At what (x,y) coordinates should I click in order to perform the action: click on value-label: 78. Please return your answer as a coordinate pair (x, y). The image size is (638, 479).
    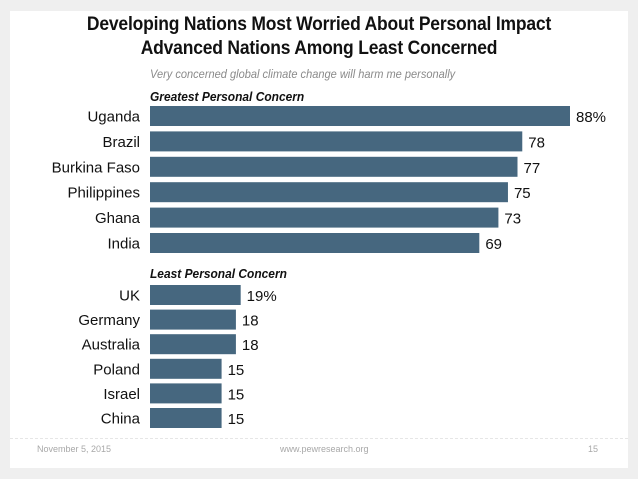
    Looking at the image, I should click on (536, 142).